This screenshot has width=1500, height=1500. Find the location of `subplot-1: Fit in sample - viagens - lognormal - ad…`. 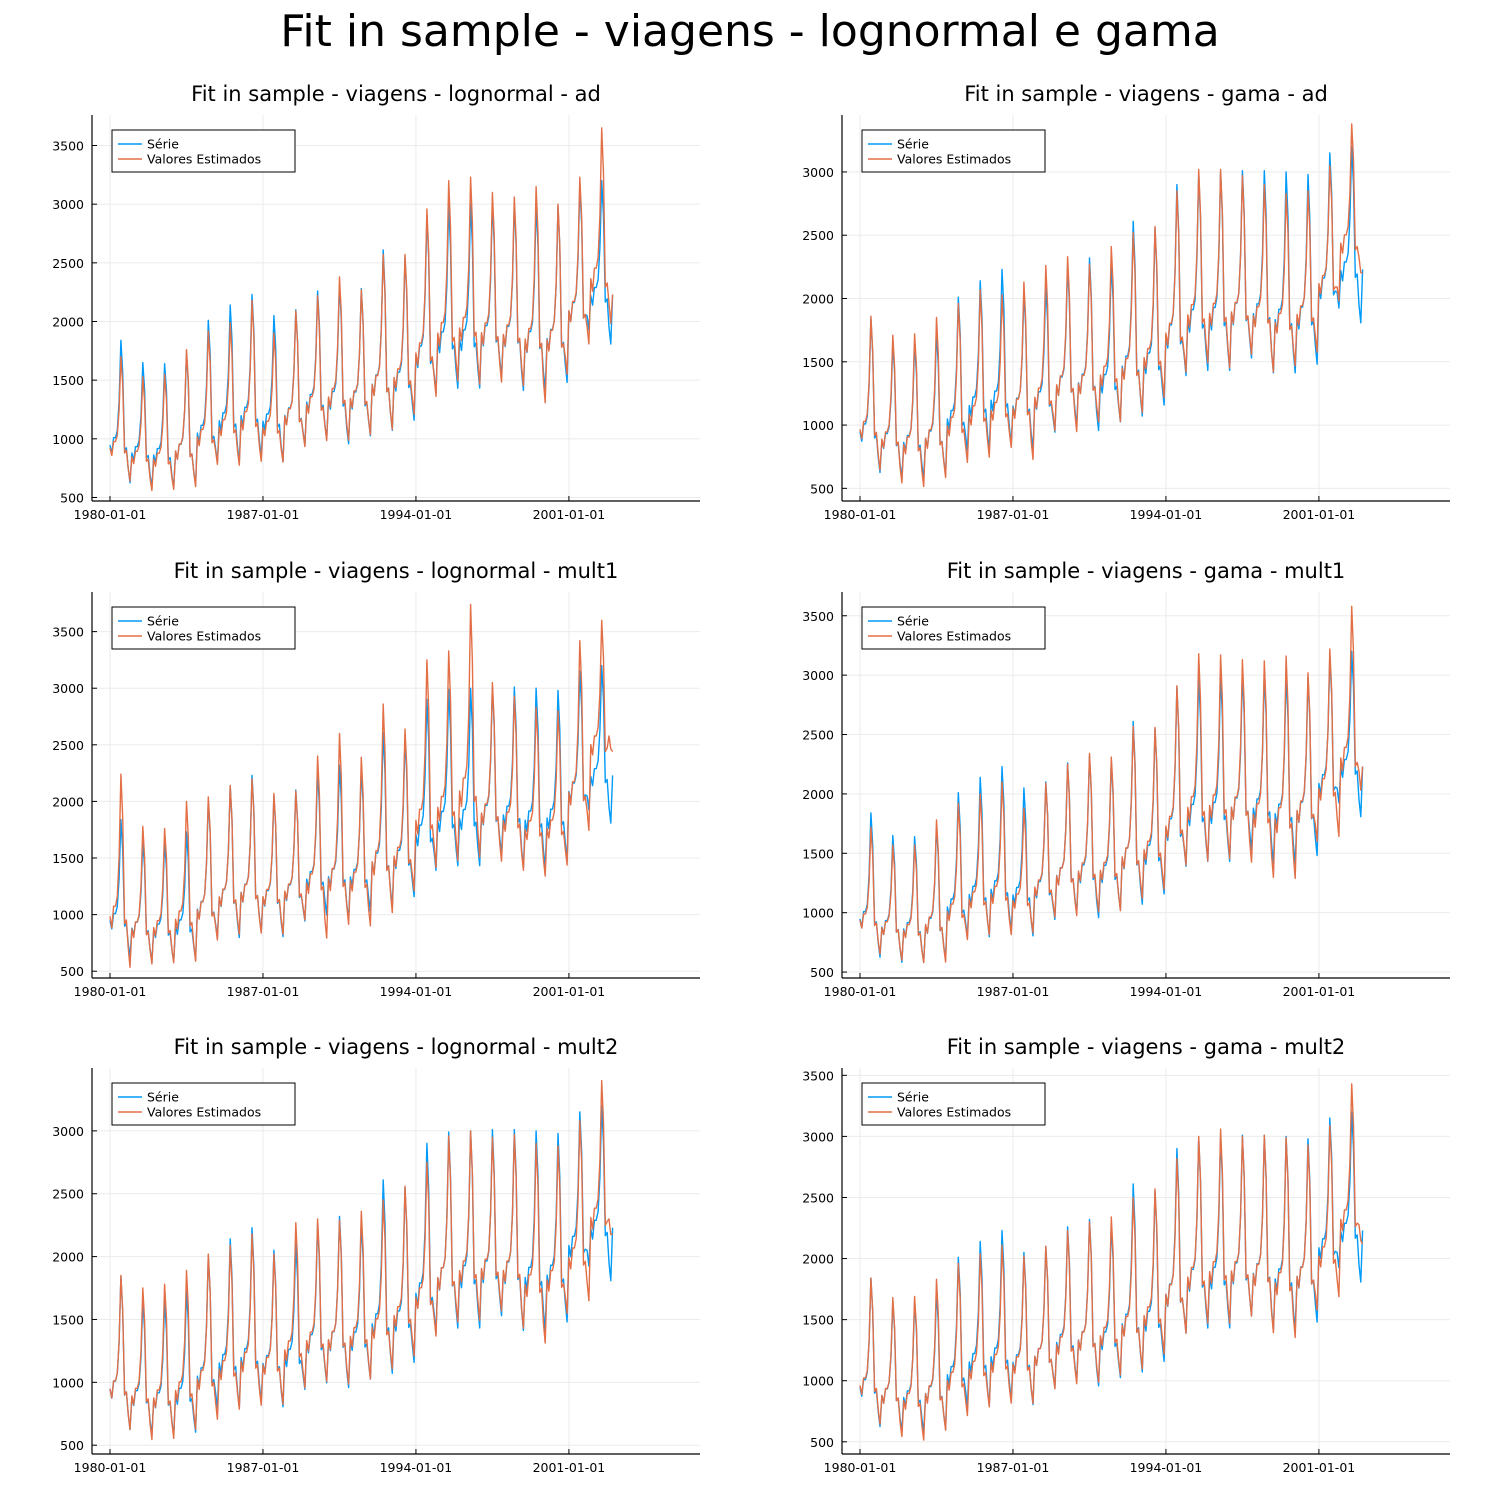

subplot-1: Fit in sample - viagens - lognormal - ad… is located at coordinates (376, 302).